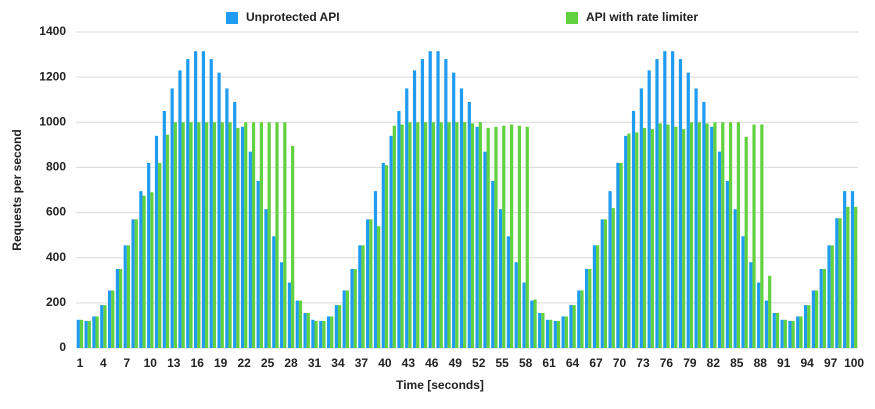 The width and height of the screenshot is (875, 409). What do you see at coordinates (784, 363) in the screenshot?
I see `x-tick-label: 91` at bounding box center [784, 363].